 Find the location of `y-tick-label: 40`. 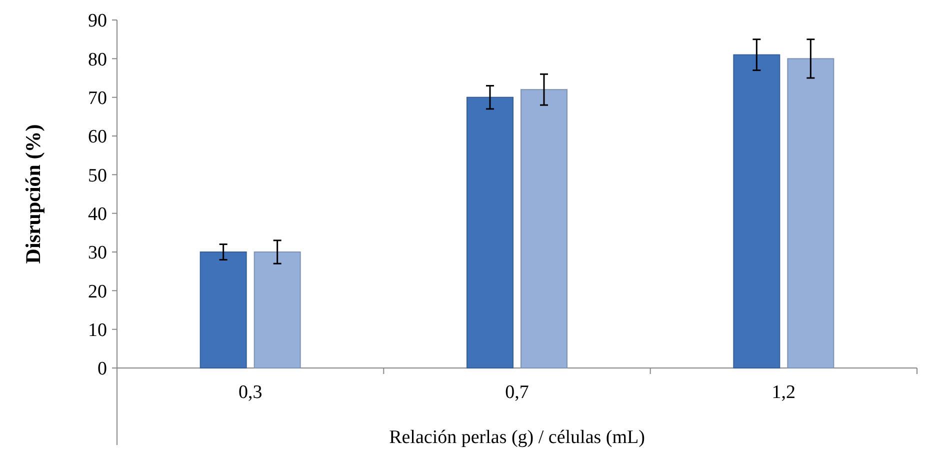

y-tick-label: 40 is located at coordinates (97, 214).